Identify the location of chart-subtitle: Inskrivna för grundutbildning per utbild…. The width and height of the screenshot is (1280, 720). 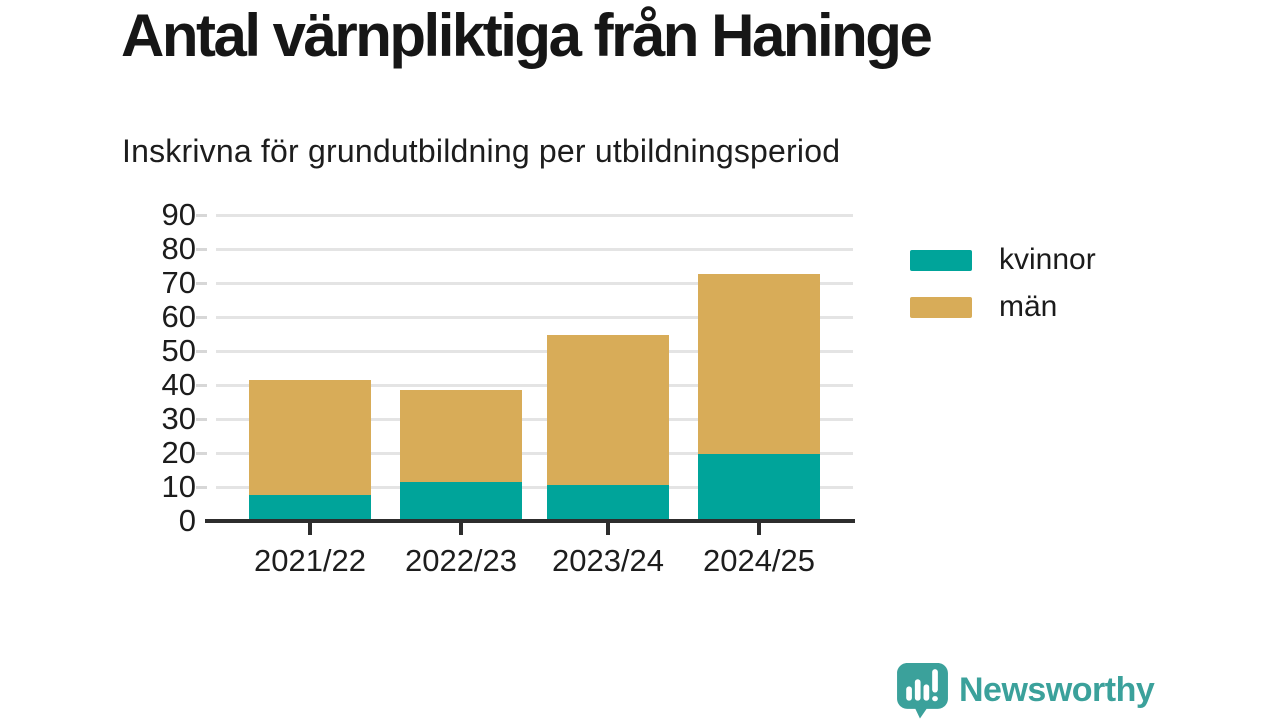
(481, 151).